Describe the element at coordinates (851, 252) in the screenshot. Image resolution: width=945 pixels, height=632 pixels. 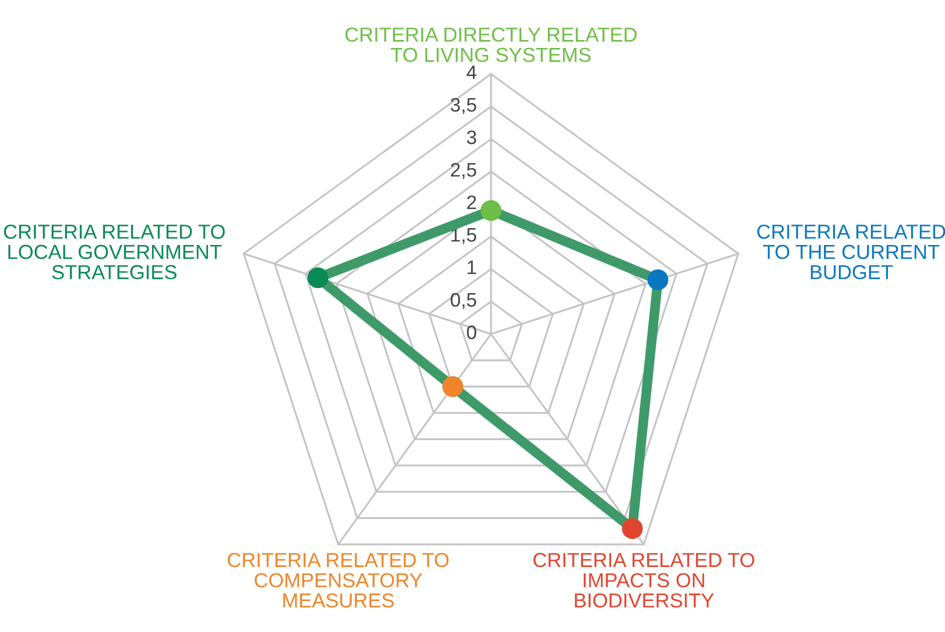
I see `spoke-label: CRITERIA RELATED TO THE CURRENT BUDGET` at that location.